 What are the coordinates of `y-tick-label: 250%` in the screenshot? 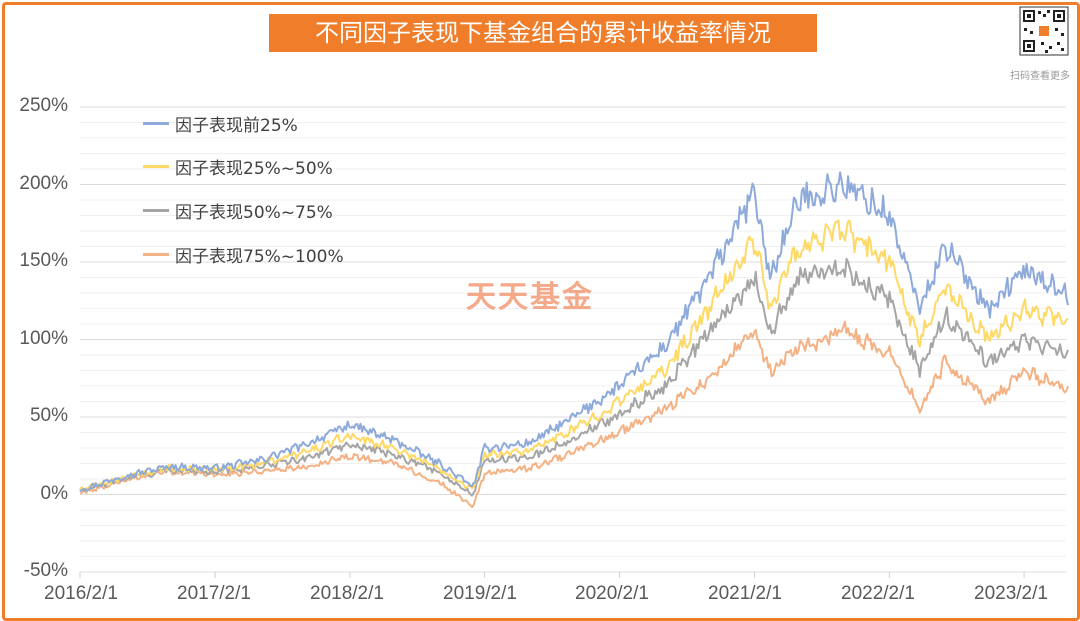 It's located at (43, 105).